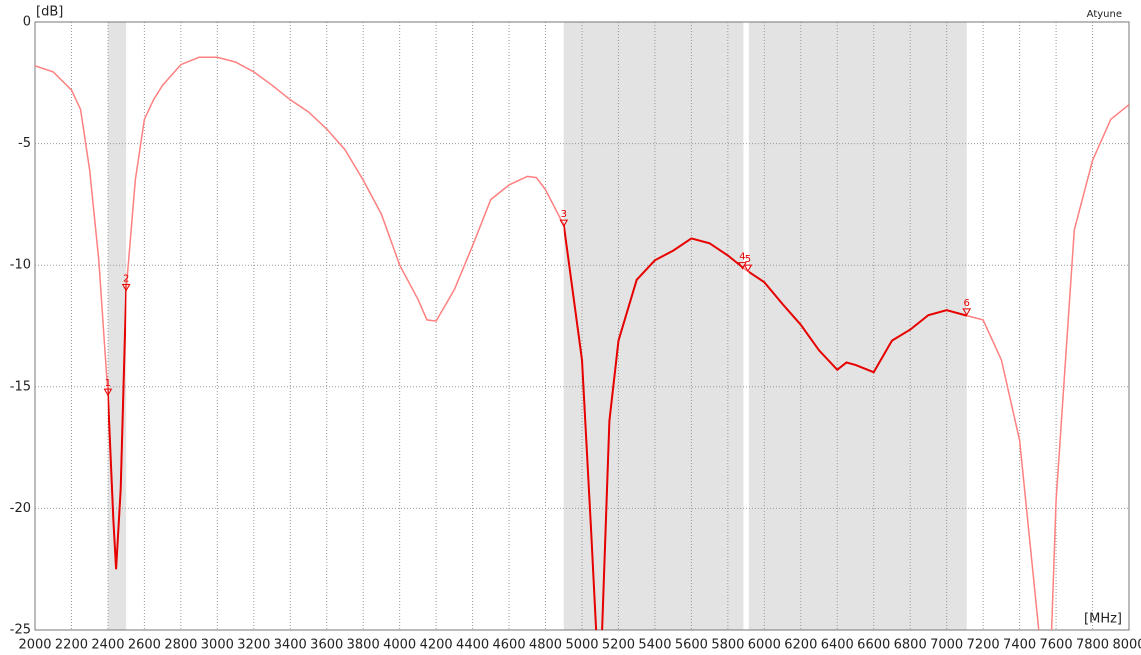 The height and width of the screenshot is (655, 1141). What do you see at coordinates (1104, 14) in the screenshot?
I see `corner-label: Atyune` at bounding box center [1104, 14].